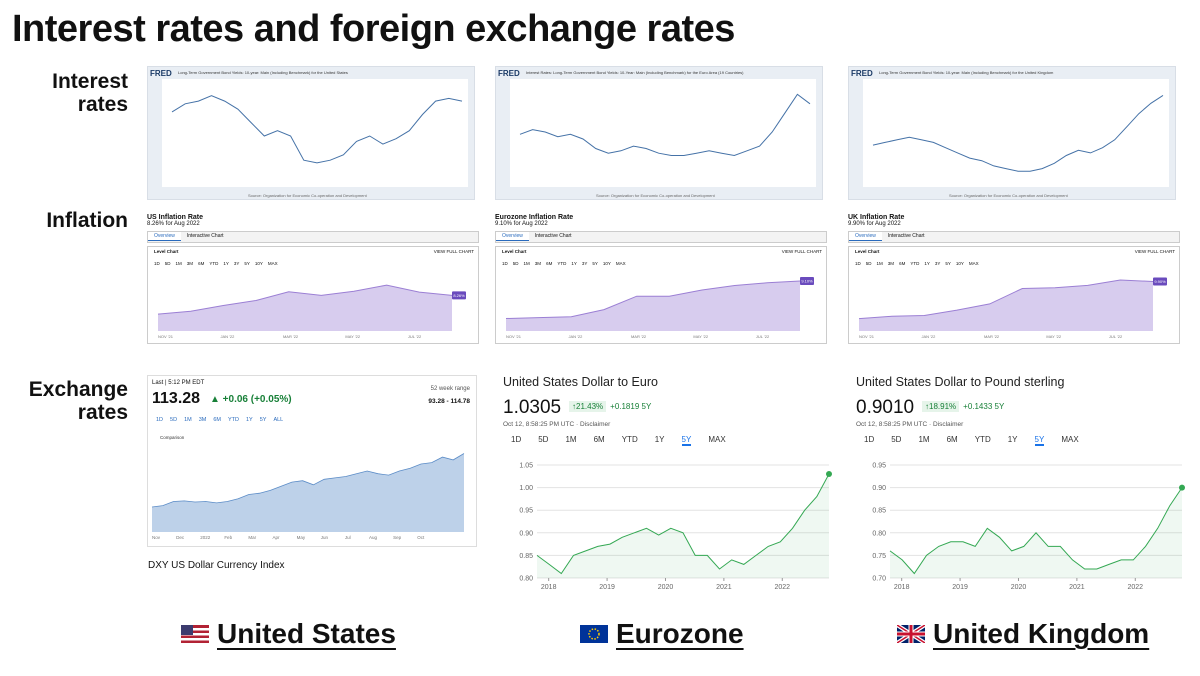 The width and height of the screenshot is (1200, 676). I want to click on area, so click(653, 306).